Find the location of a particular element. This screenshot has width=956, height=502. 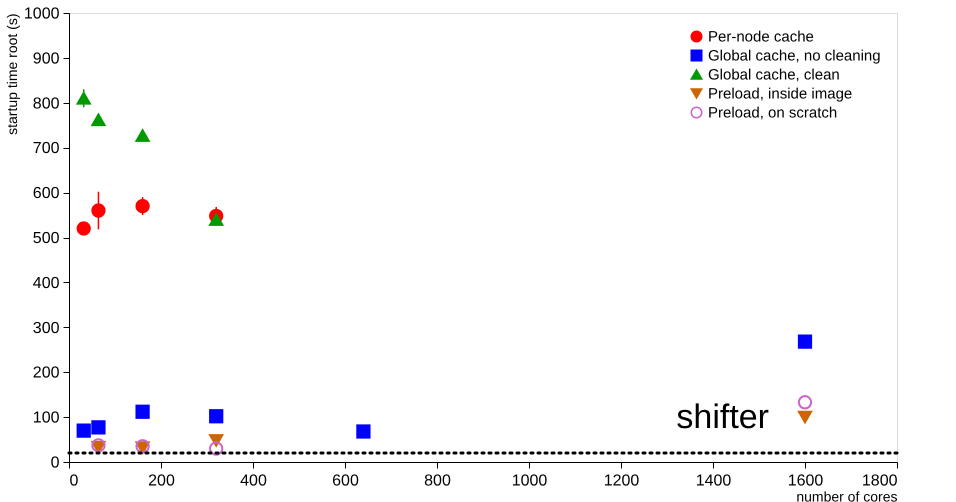

y-tick-label: 900 is located at coordinates (46, 59).